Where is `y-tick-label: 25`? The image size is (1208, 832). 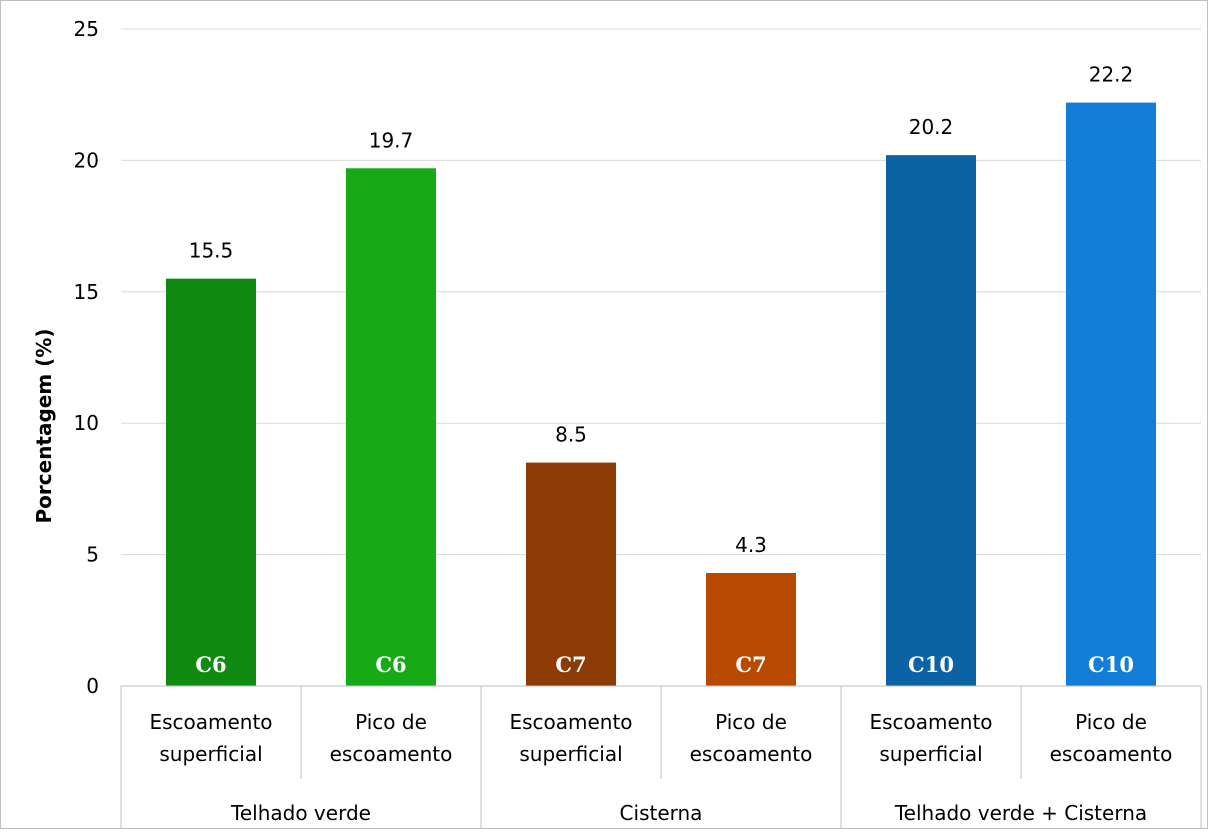 y-tick-label: 25 is located at coordinates (86, 29).